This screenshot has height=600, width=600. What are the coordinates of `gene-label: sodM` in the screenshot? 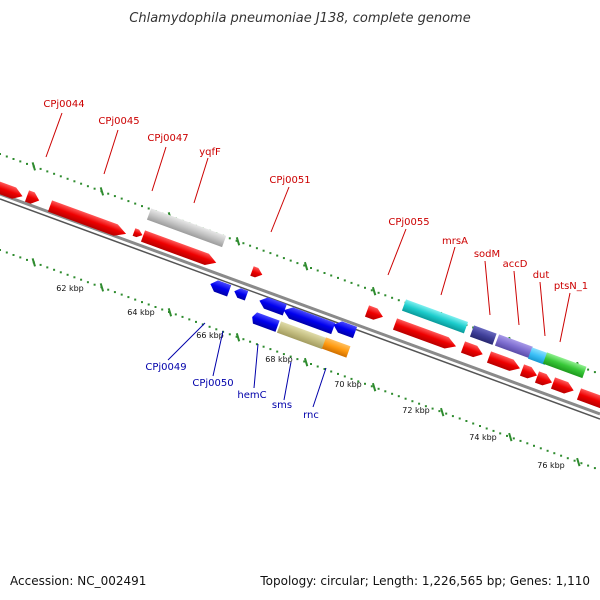 It's located at (487, 254).